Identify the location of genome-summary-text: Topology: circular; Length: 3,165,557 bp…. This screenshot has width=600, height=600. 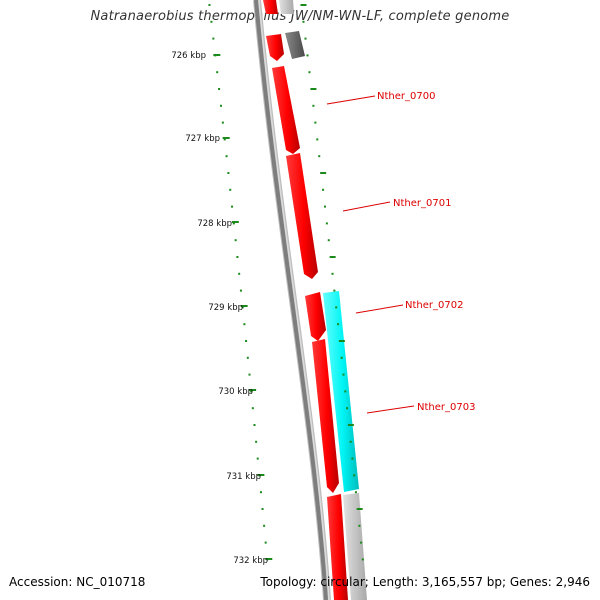
(425, 582).